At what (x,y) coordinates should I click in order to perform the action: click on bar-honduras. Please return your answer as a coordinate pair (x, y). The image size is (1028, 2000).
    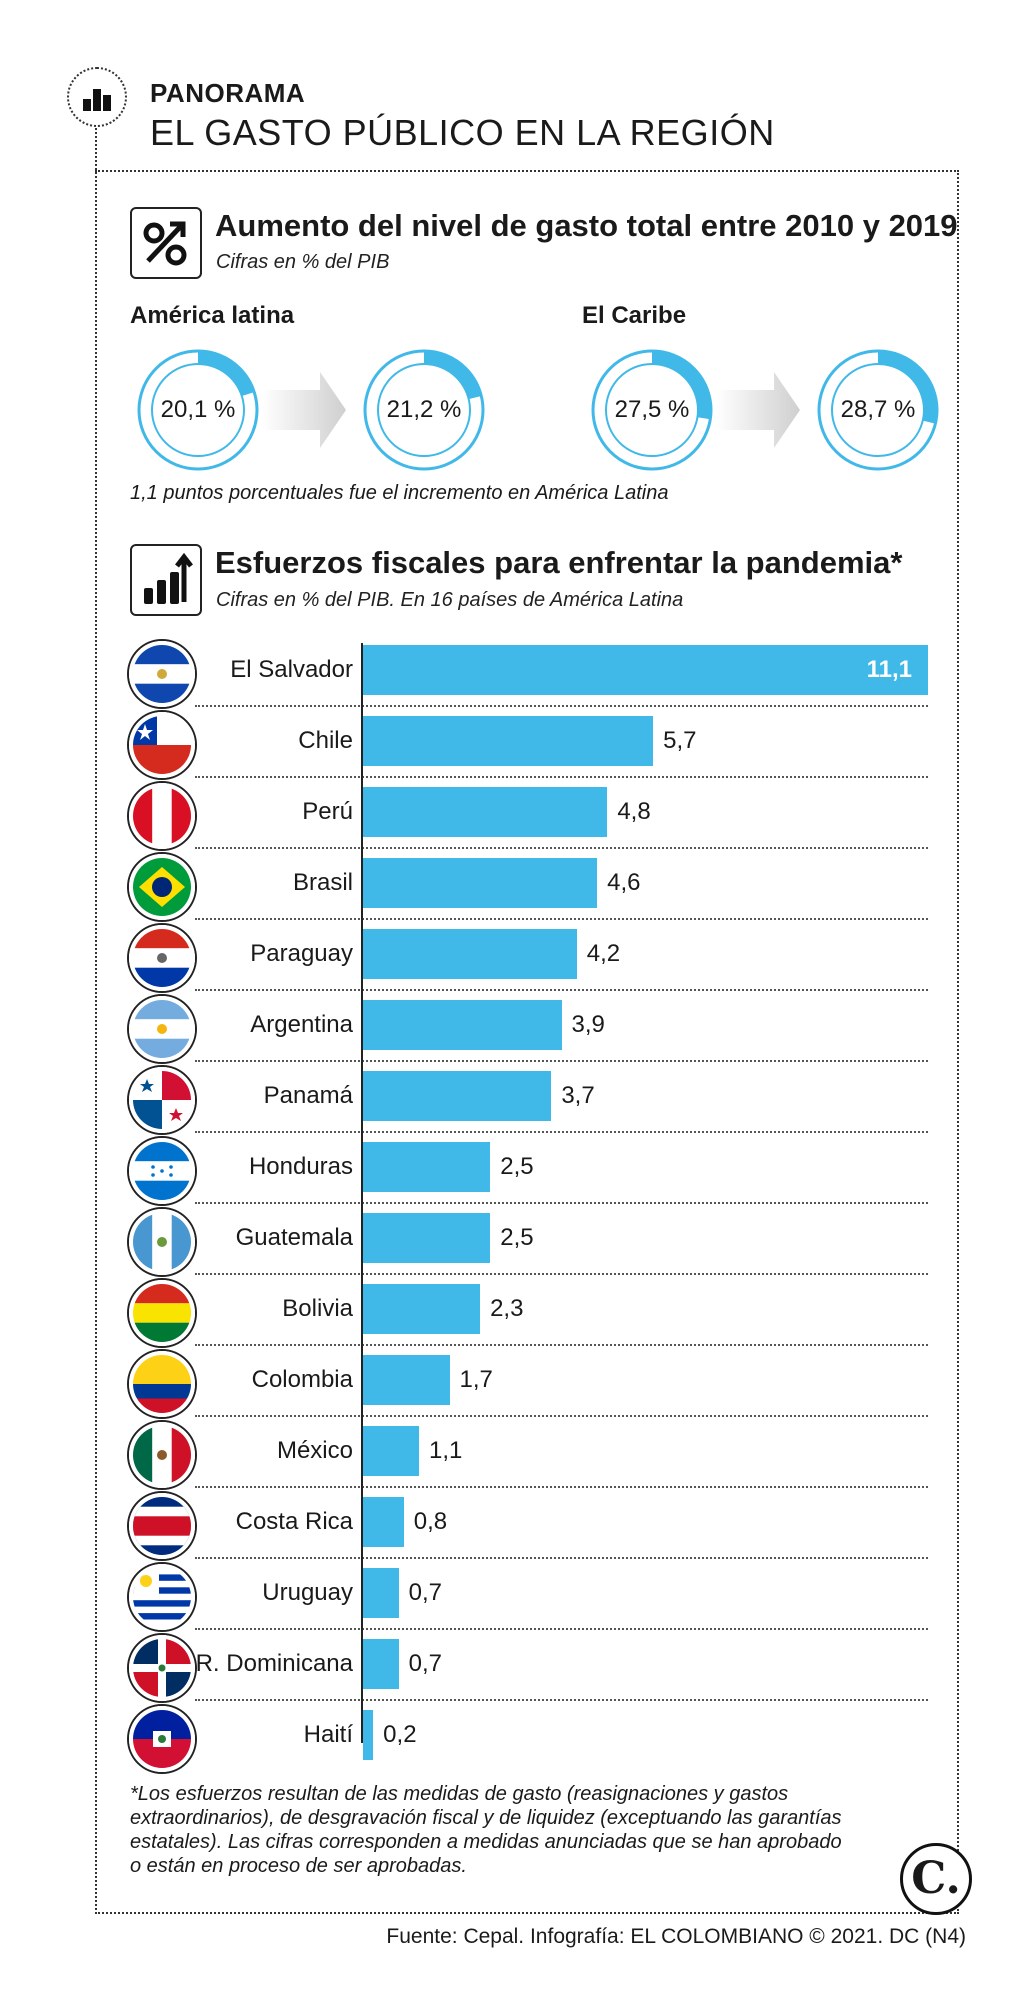
    Looking at the image, I should click on (427, 1167).